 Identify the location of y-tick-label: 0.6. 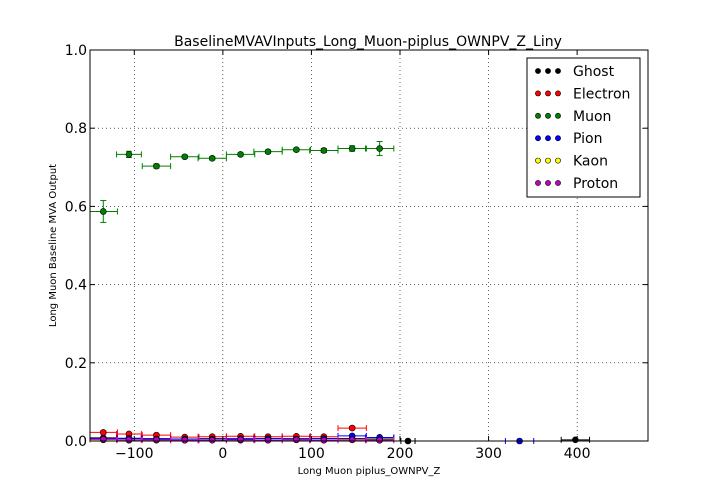
(76, 207).